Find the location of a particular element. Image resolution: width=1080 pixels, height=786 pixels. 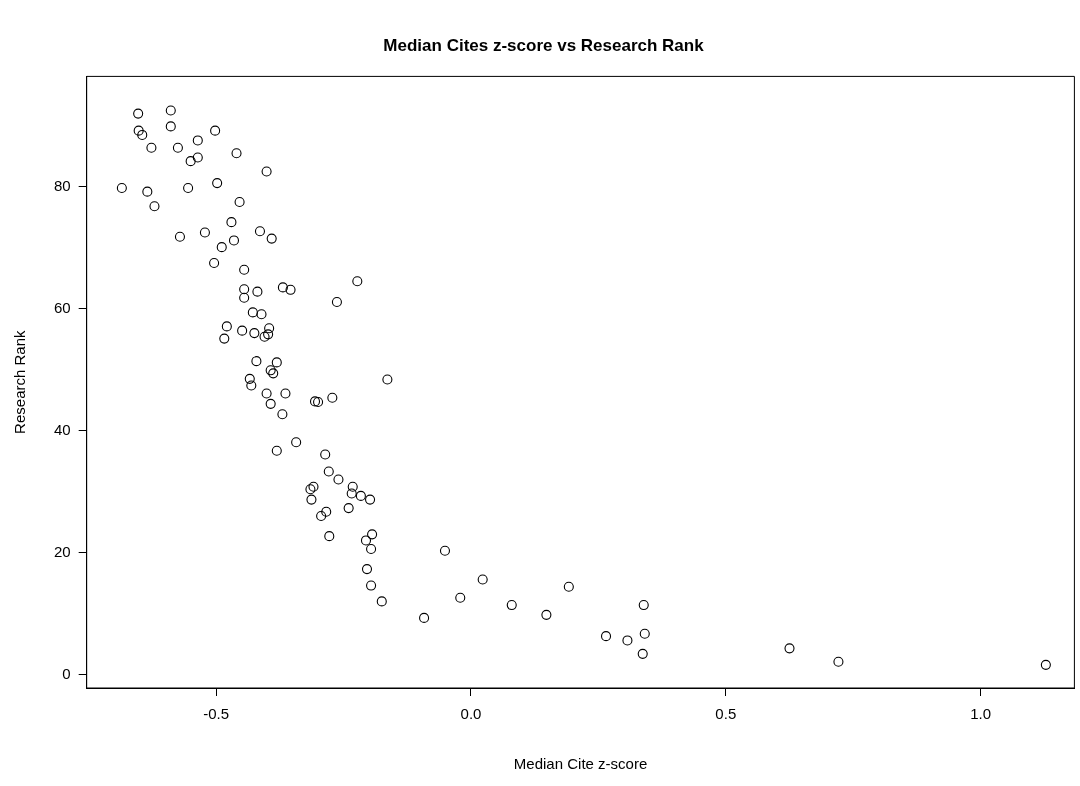

y-tick-label: 80 is located at coordinates (62, 185).